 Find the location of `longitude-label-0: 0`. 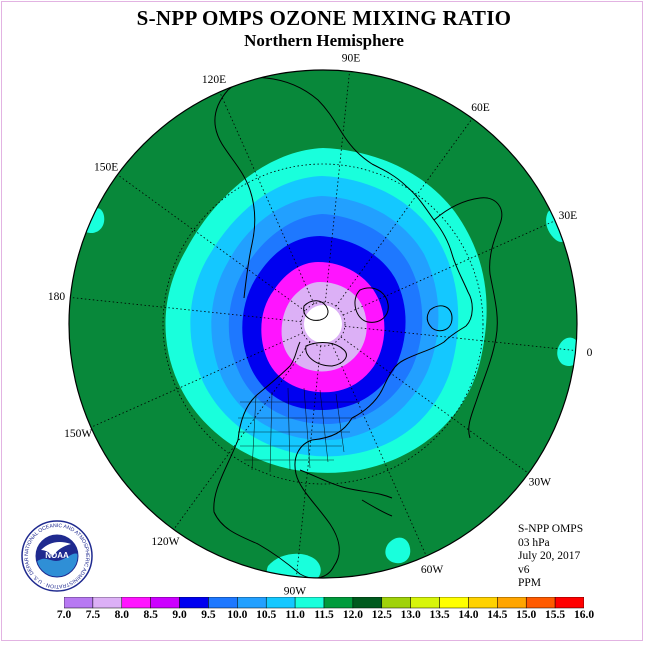

longitude-label-0: 0 is located at coordinates (590, 353).